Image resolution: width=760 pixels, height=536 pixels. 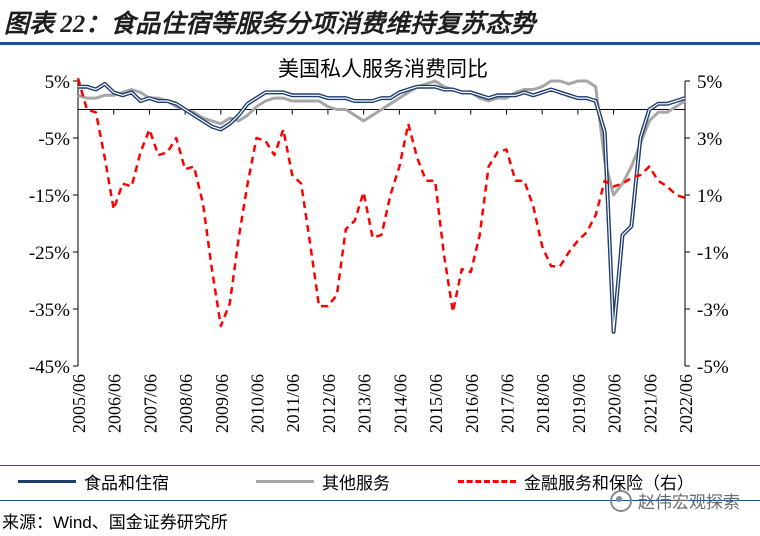 What do you see at coordinates (400, 403) in the screenshot?
I see `x-tick-label: 2014/06` at bounding box center [400, 403].